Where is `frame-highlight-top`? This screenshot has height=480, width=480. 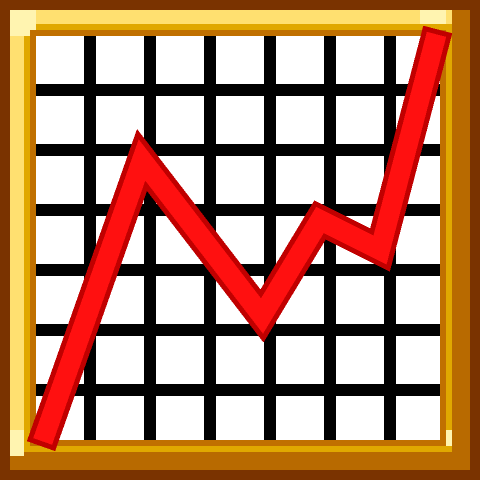 frame-highlight-top is located at coordinates (240, 17).